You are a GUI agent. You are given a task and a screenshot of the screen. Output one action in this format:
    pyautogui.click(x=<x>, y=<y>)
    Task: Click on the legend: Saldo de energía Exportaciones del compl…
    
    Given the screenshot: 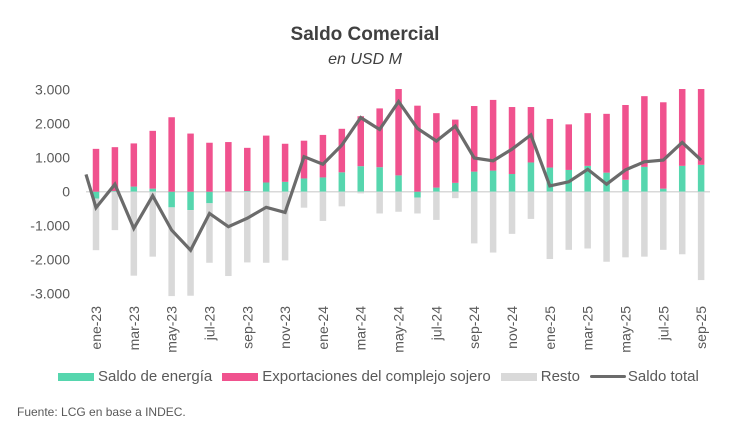 What is the action you would take?
    pyautogui.click(x=383, y=376)
    